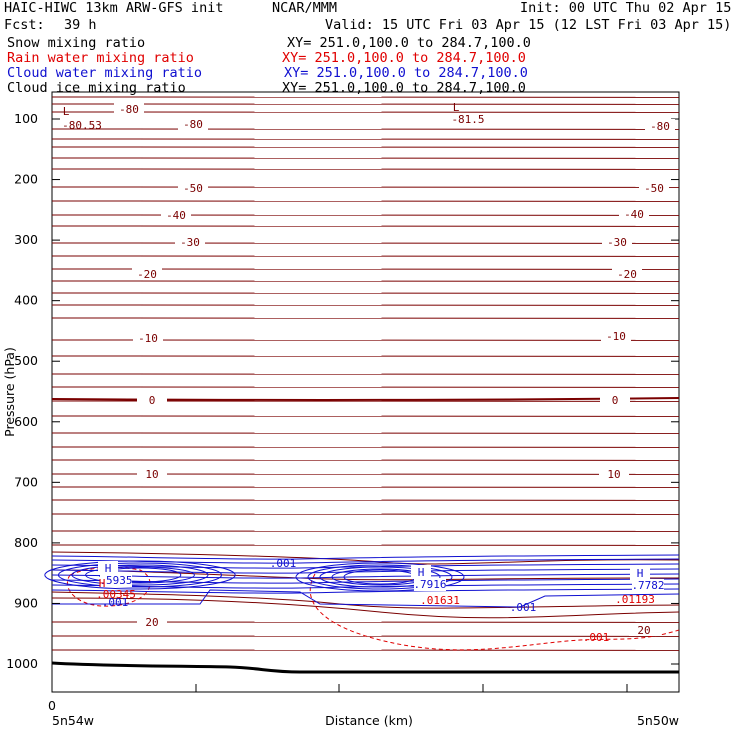 Image resolution: width=740 pixels, height=740 pixels. What do you see at coordinates (114, 8) in the screenshot?
I see `header-title: HAIC-HIWC 13km ARW-GFS init` at bounding box center [114, 8].